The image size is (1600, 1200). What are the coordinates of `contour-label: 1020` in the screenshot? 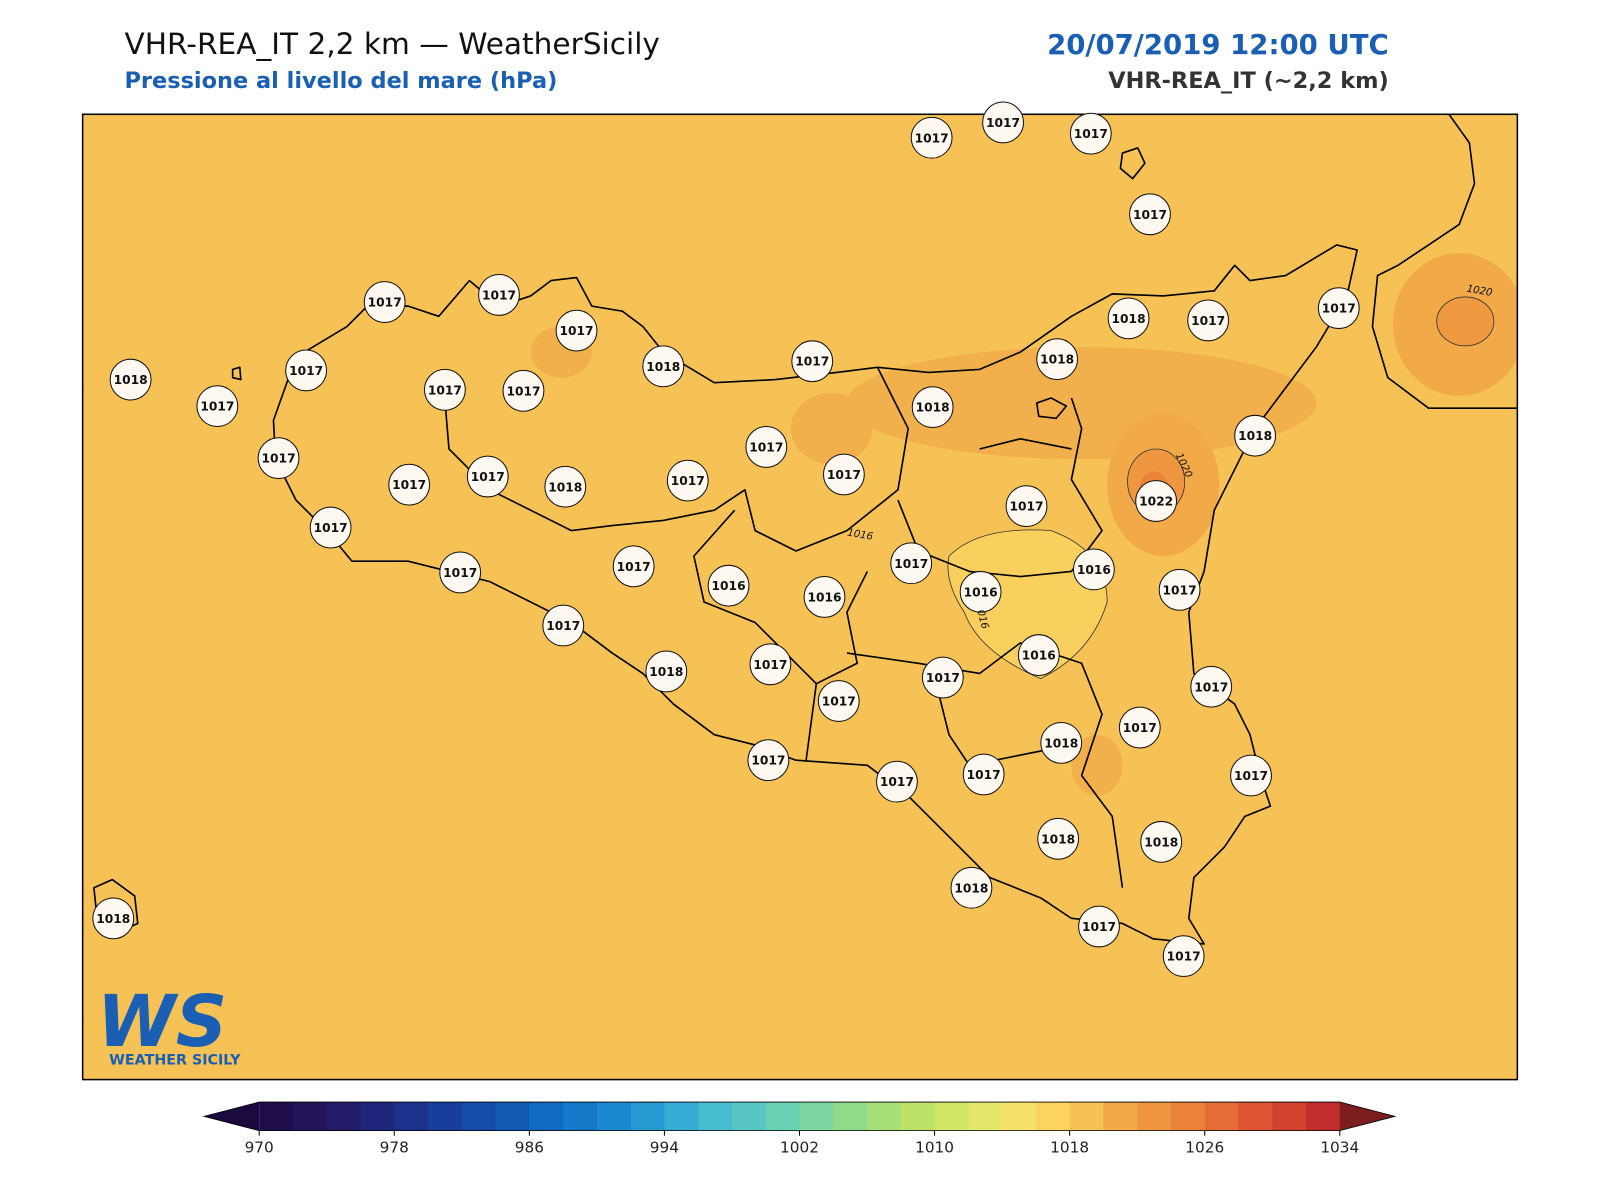 It's located at (1479, 291).